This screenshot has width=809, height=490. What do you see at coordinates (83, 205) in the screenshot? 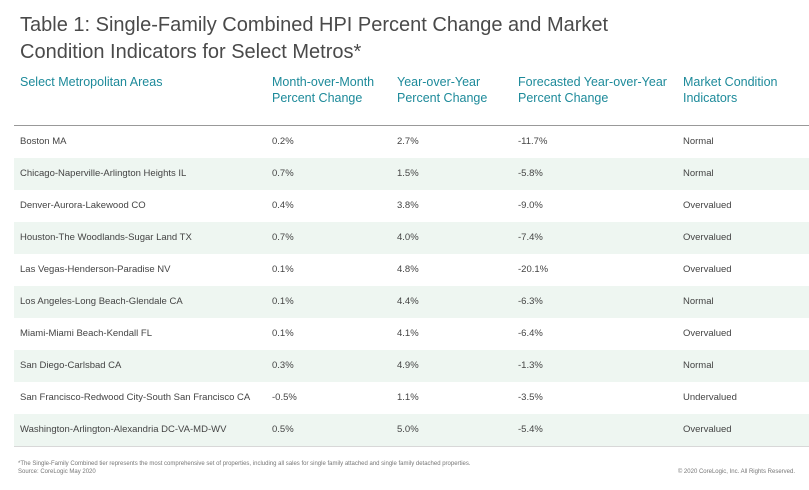
I see `table-cell: Denver-Aurora-Lakewood CO` at bounding box center [83, 205].